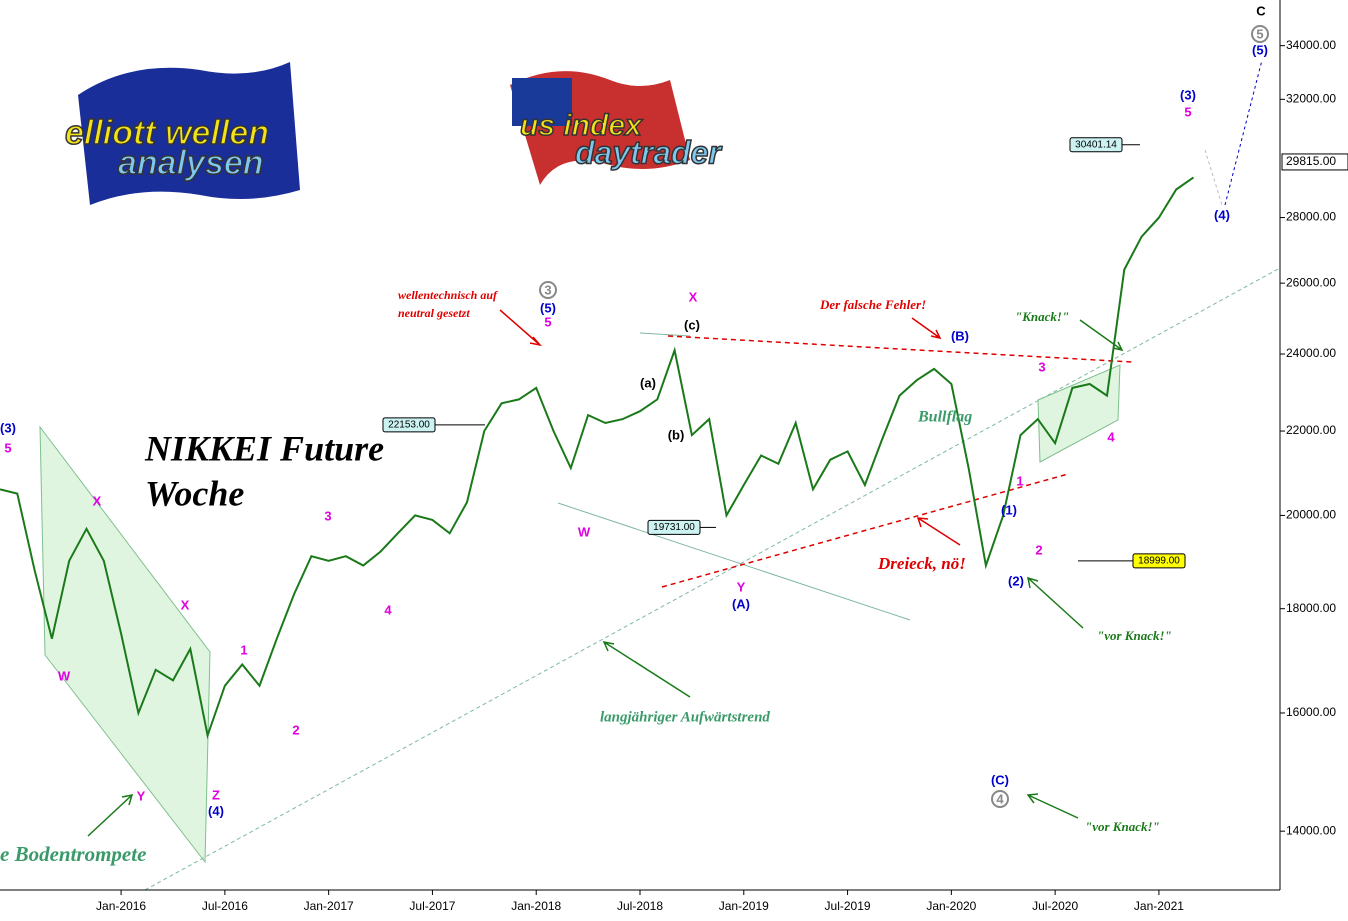 The width and height of the screenshot is (1348, 921). I want to click on wave-label: Z, so click(216, 794).